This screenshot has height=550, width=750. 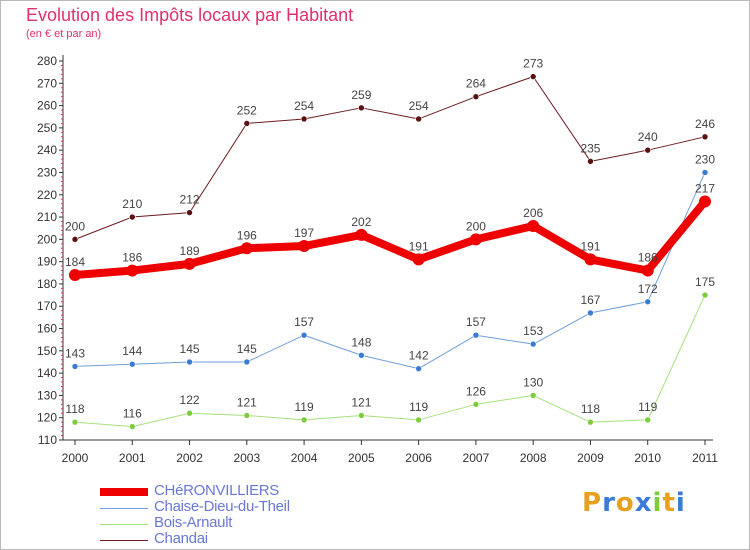 I want to click on y-tick-label: 190, so click(x=47, y=262).